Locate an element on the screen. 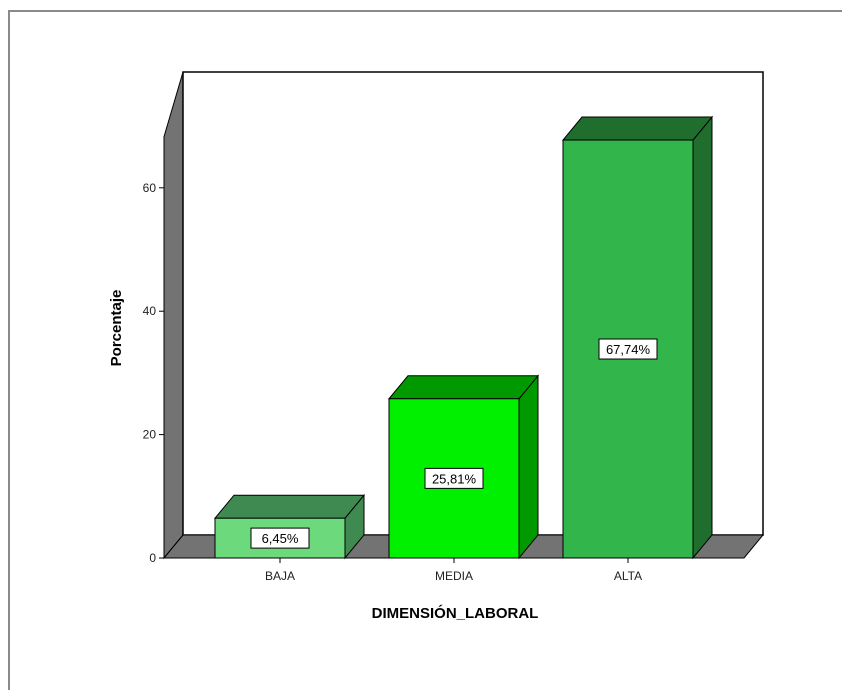 The height and width of the screenshot is (690, 842). data-label: 25,81% is located at coordinates (454, 478).